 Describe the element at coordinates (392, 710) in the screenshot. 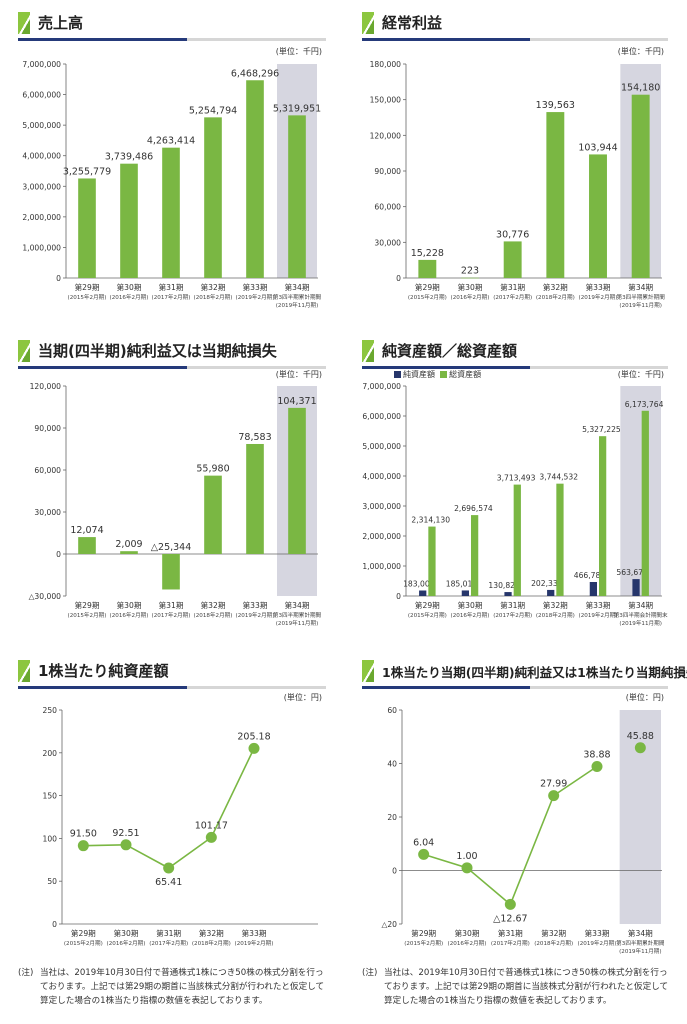

I see `y-tick-label: 60` at that location.